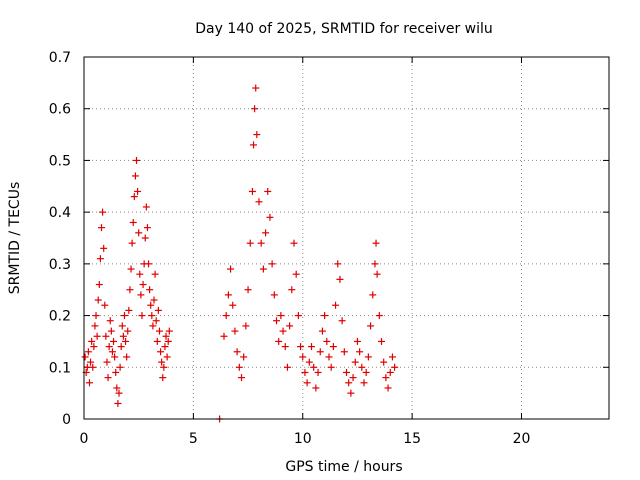 The image size is (640, 480). Describe the element at coordinates (84, 439) in the screenshot. I see `x-tick-label: 0` at that location.